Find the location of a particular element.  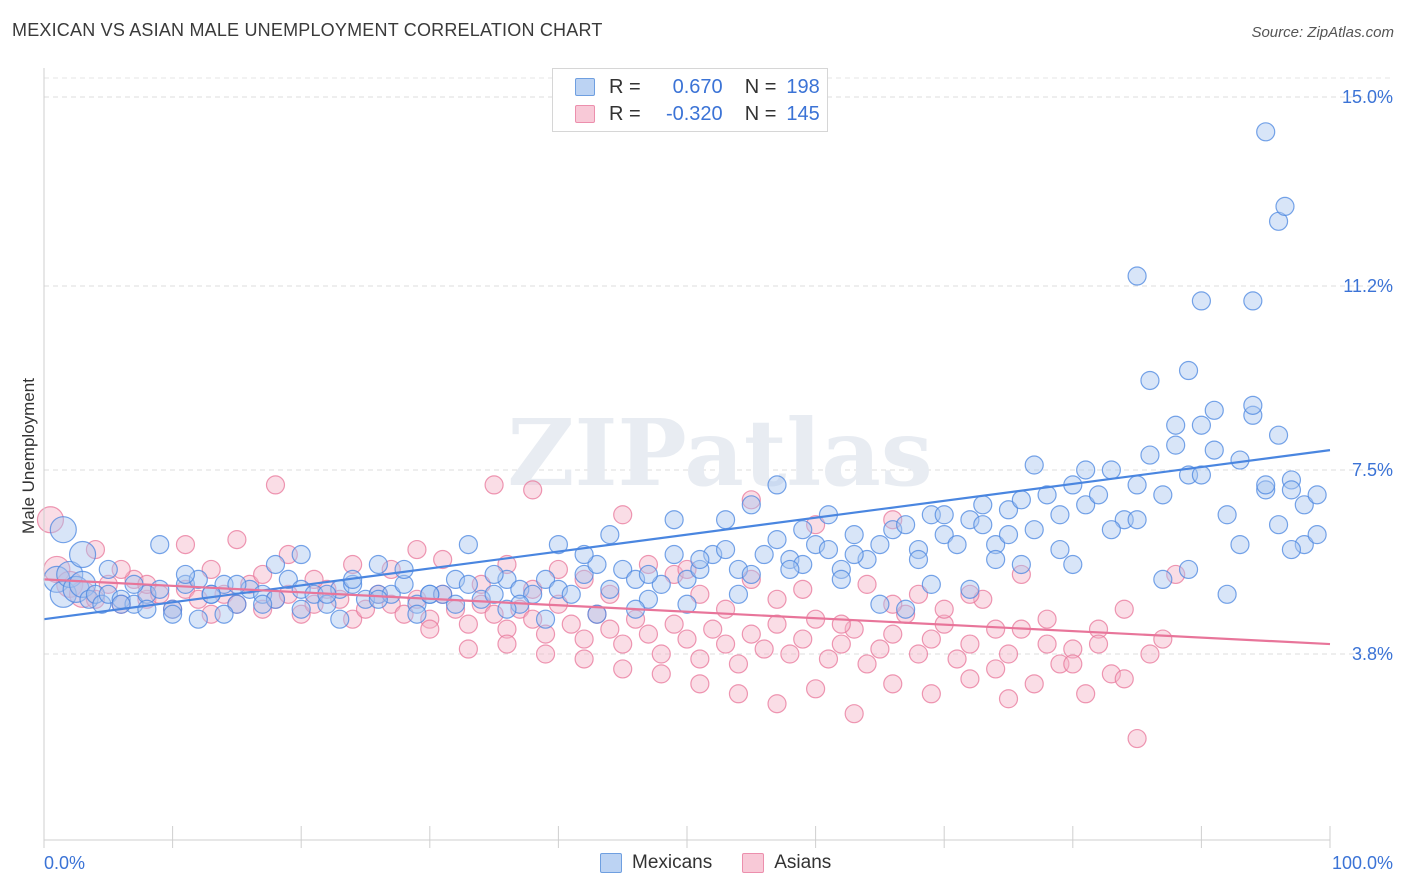

x-tick-label-max: 100.0% is located at coordinates (1362, 863).